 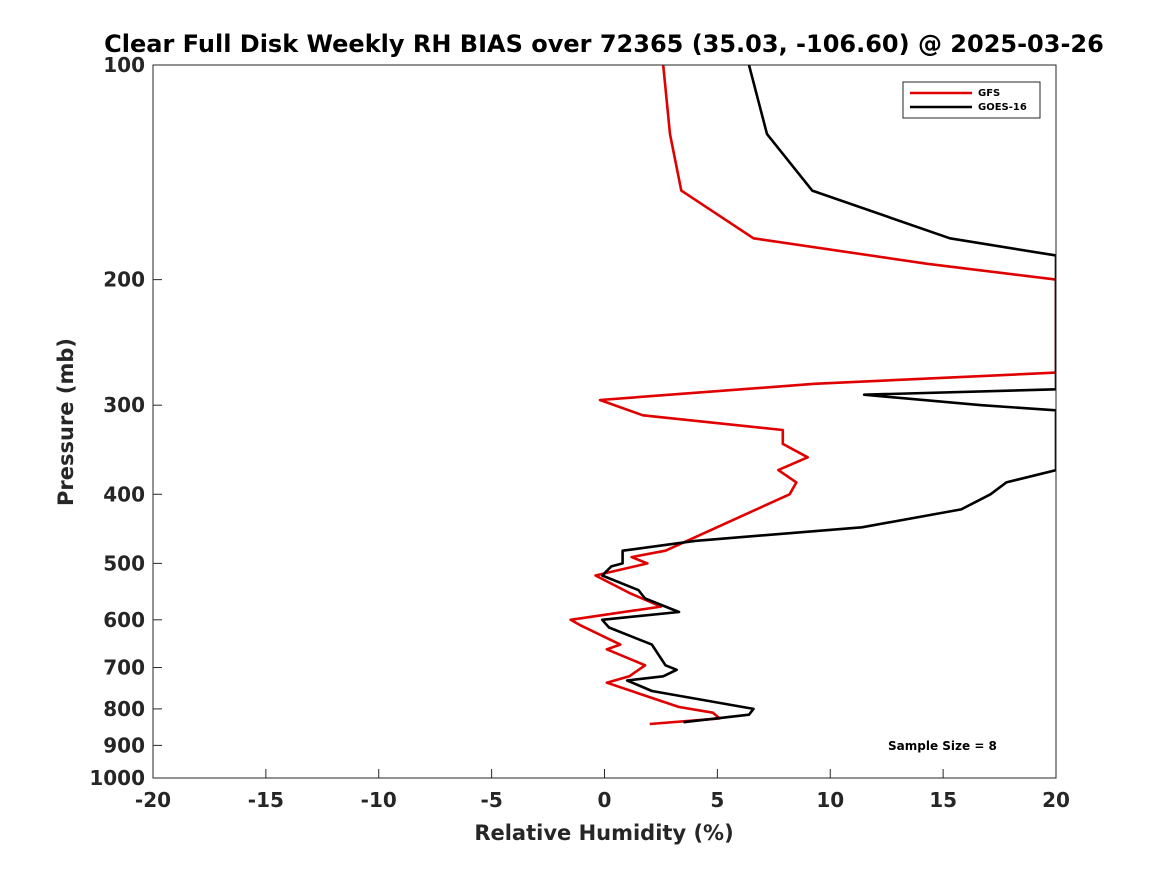 What do you see at coordinates (117, 778) in the screenshot?
I see `y-tick-label: 1000` at bounding box center [117, 778].